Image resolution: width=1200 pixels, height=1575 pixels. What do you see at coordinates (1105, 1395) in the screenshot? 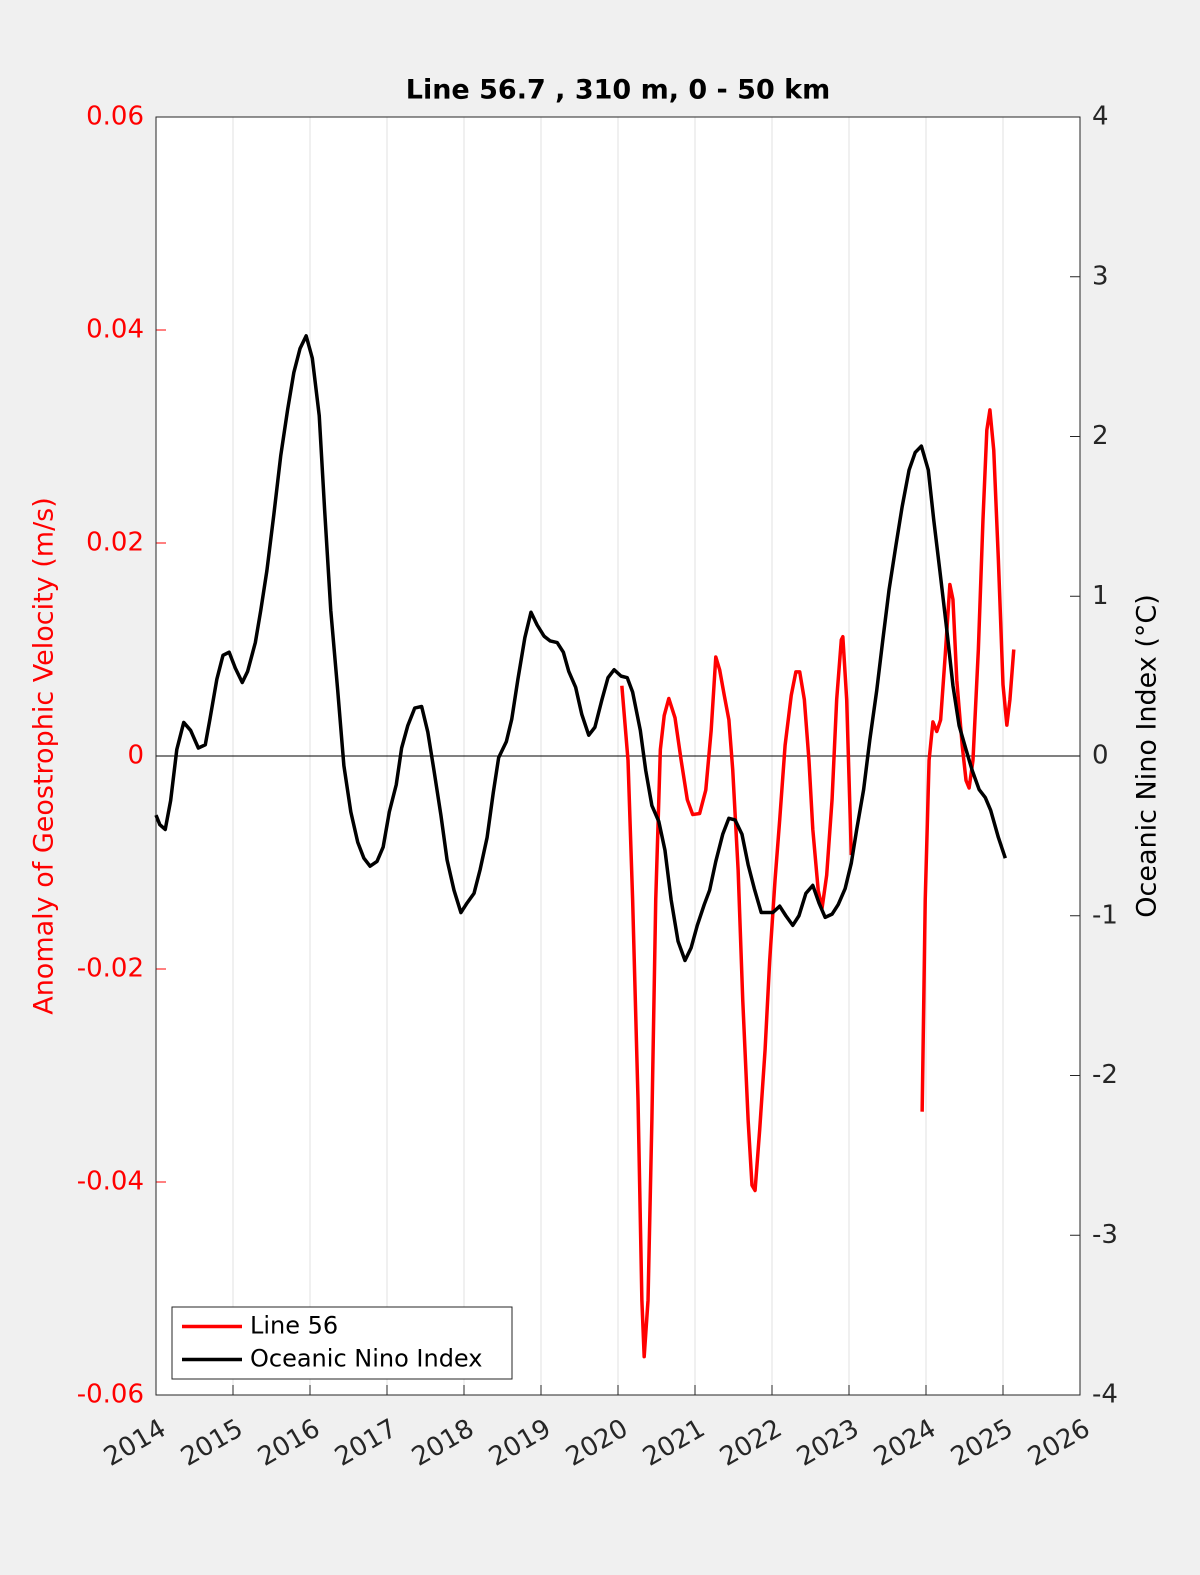
I see `y2-tick-label: -4` at bounding box center [1105, 1395].